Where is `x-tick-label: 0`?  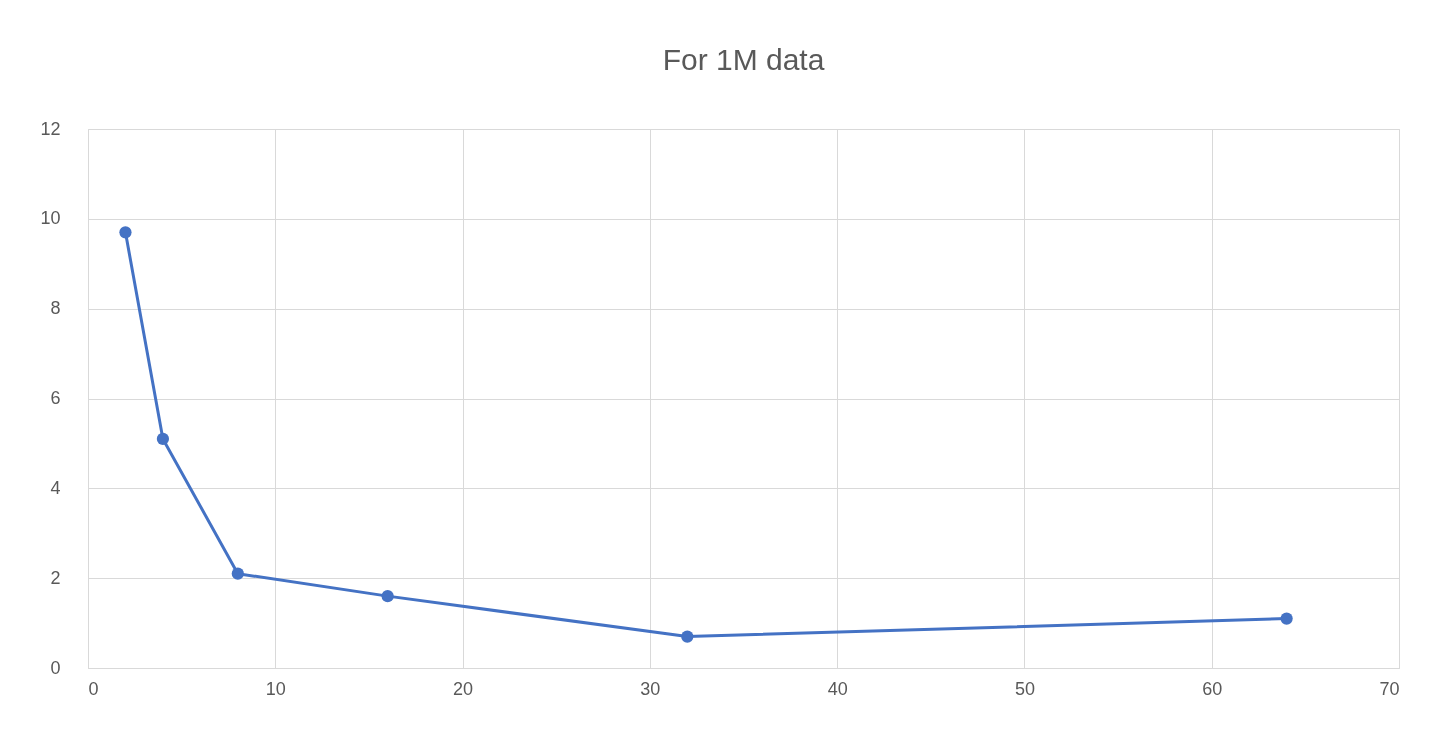 x-tick-label: 0 is located at coordinates (93, 688).